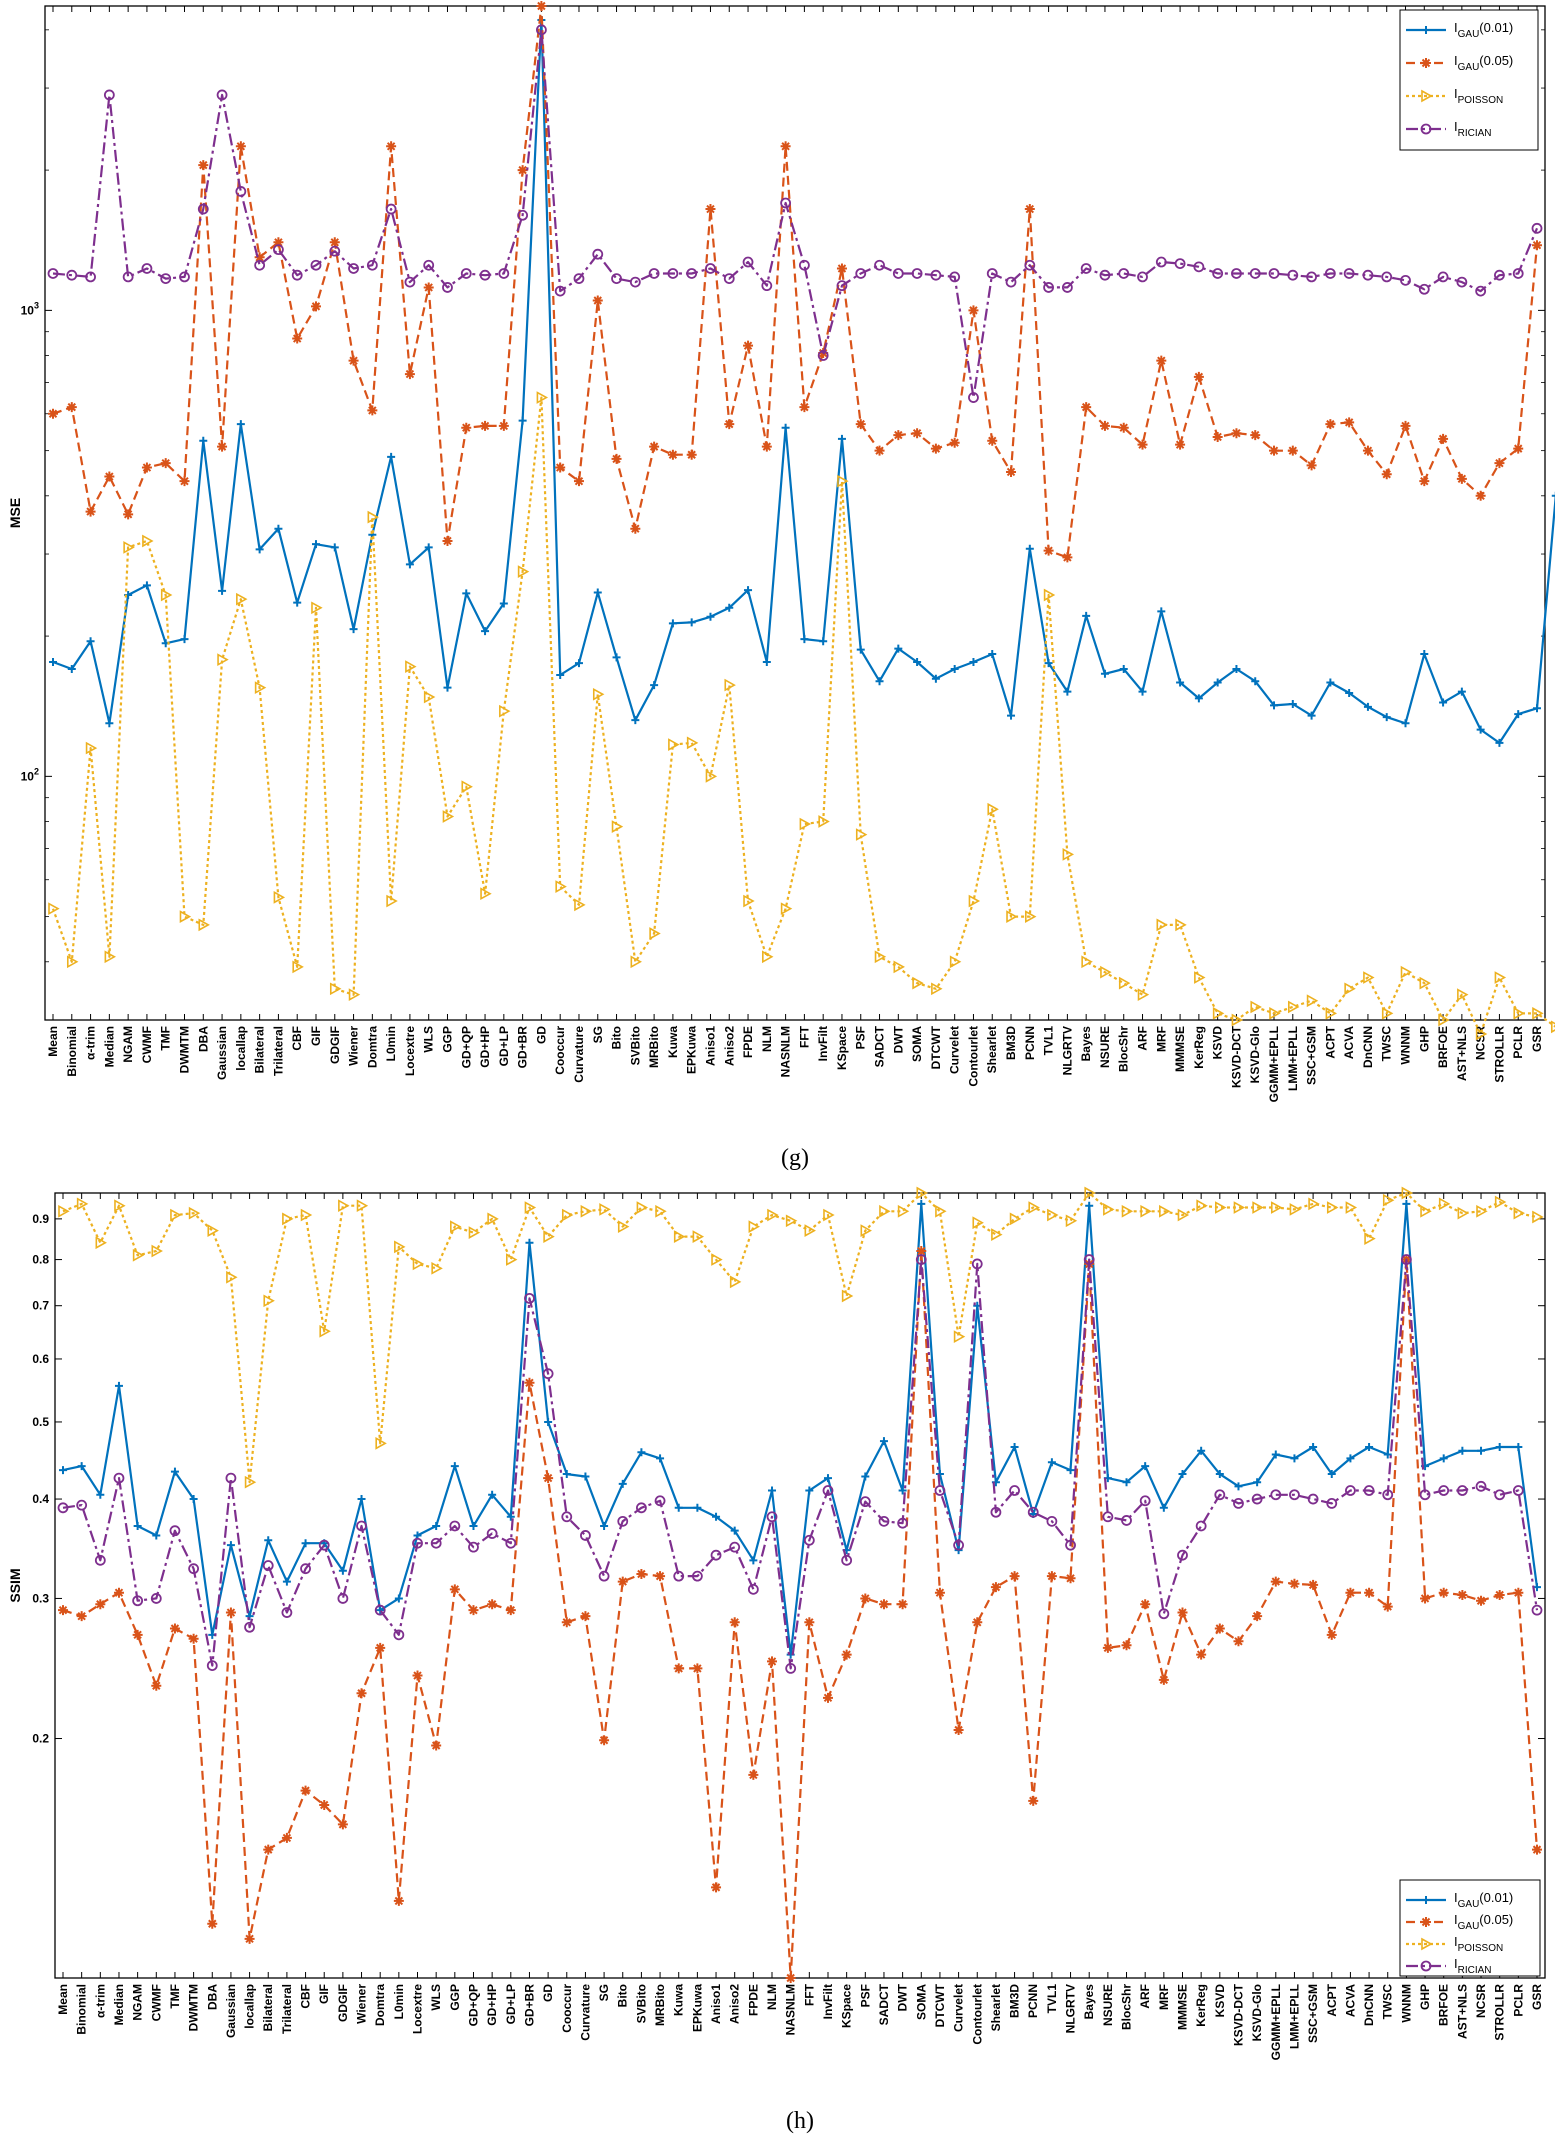 The image size is (1555, 2136). What do you see at coordinates (119, 2004) in the screenshot?
I see `x-tick-label: Median` at bounding box center [119, 2004].